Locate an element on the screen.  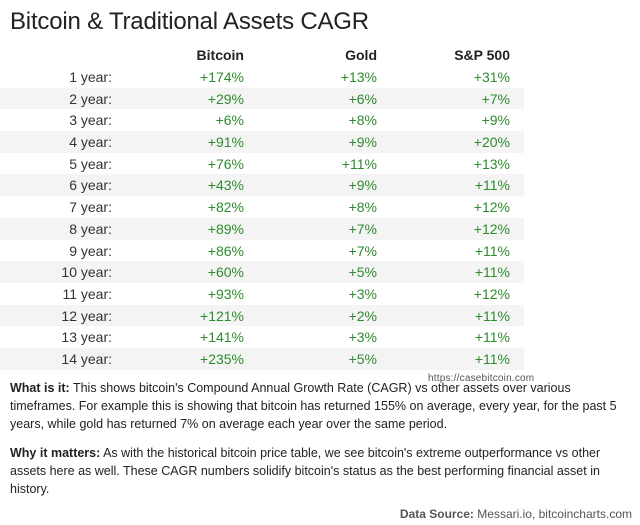
table-row: 11 year: +93% +3% +12% is located at coordinates (262, 294).